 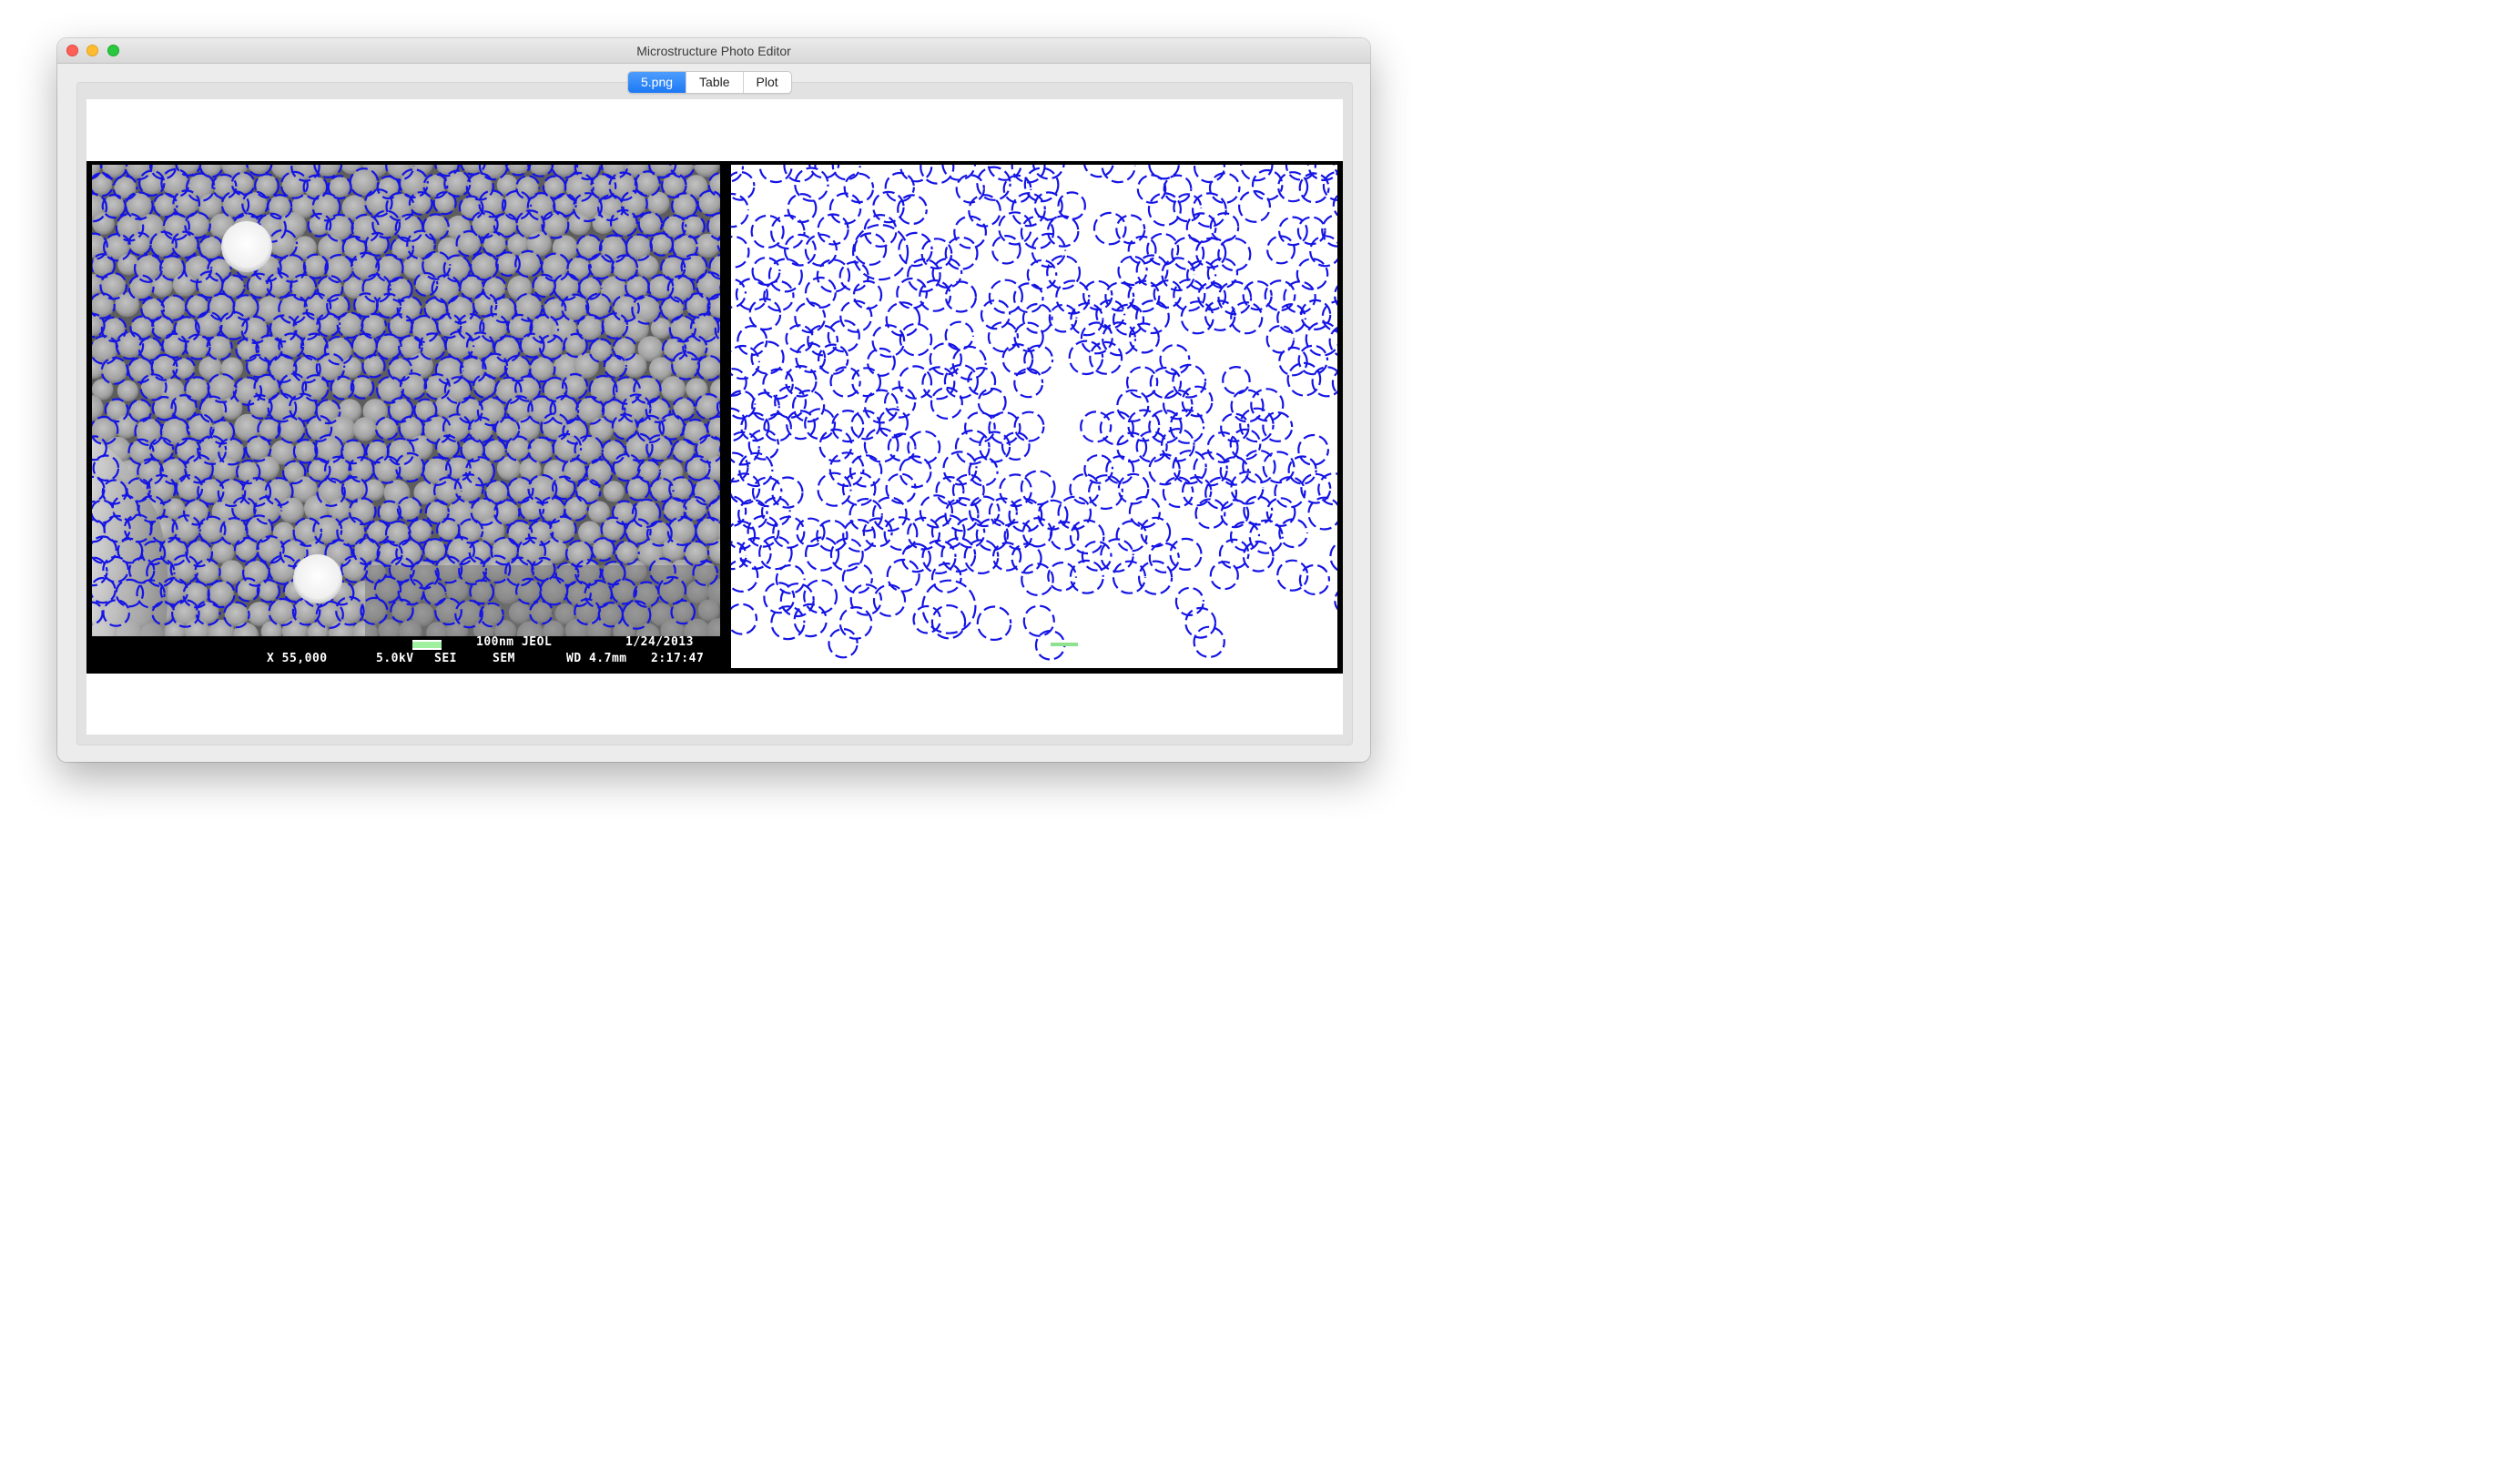 What do you see at coordinates (113, 50) in the screenshot?
I see `maximize-window-button` at bounding box center [113, 50].